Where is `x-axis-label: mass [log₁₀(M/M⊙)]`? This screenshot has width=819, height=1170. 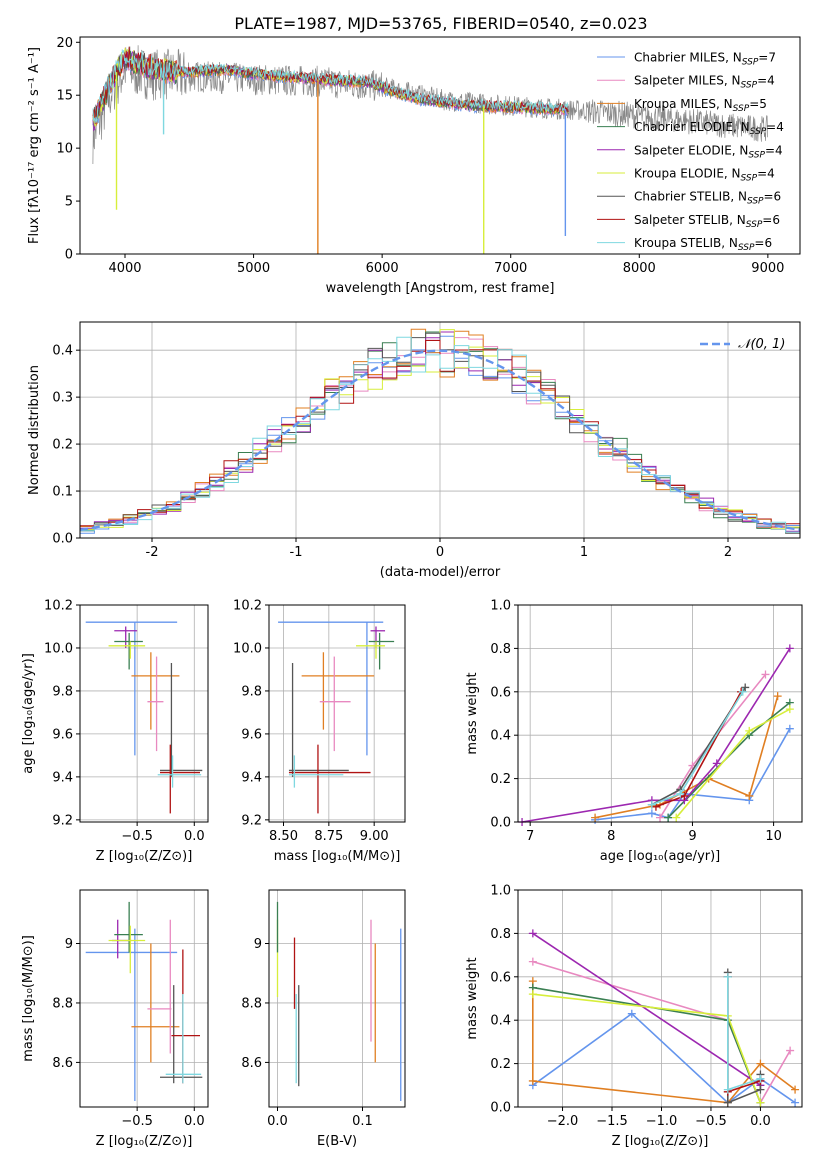
x-axis-label: mass [log₁₀(M/M⊙)] is located at coordinates (337, 856).